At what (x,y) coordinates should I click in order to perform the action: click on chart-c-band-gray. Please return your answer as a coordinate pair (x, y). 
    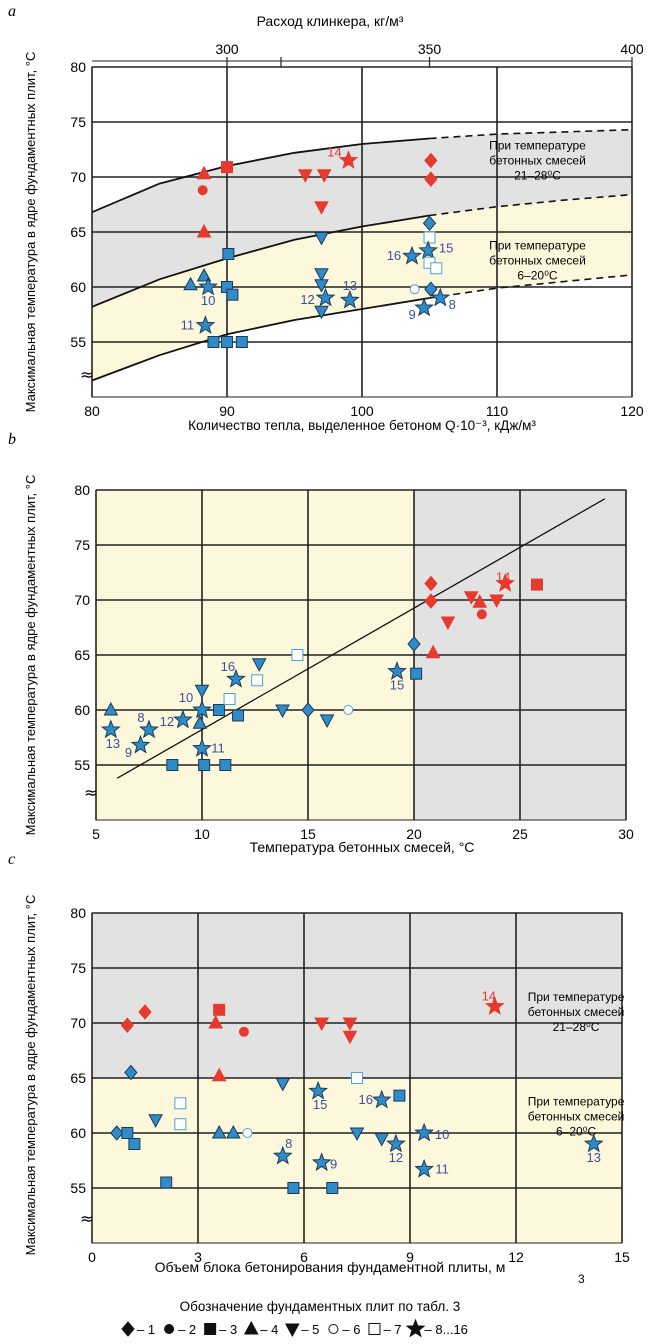
    Looking at the image, I should click on (357, 995).